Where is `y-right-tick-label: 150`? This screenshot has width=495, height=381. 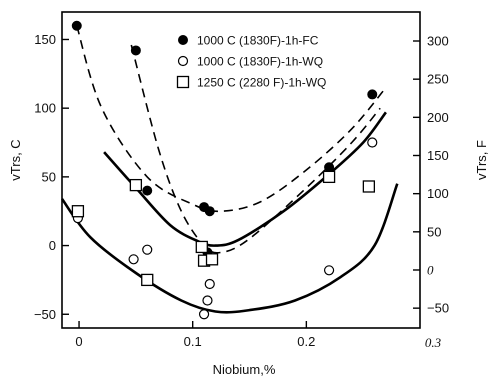
y-right-tick-label: 150 is located at coordinates (438, 155).